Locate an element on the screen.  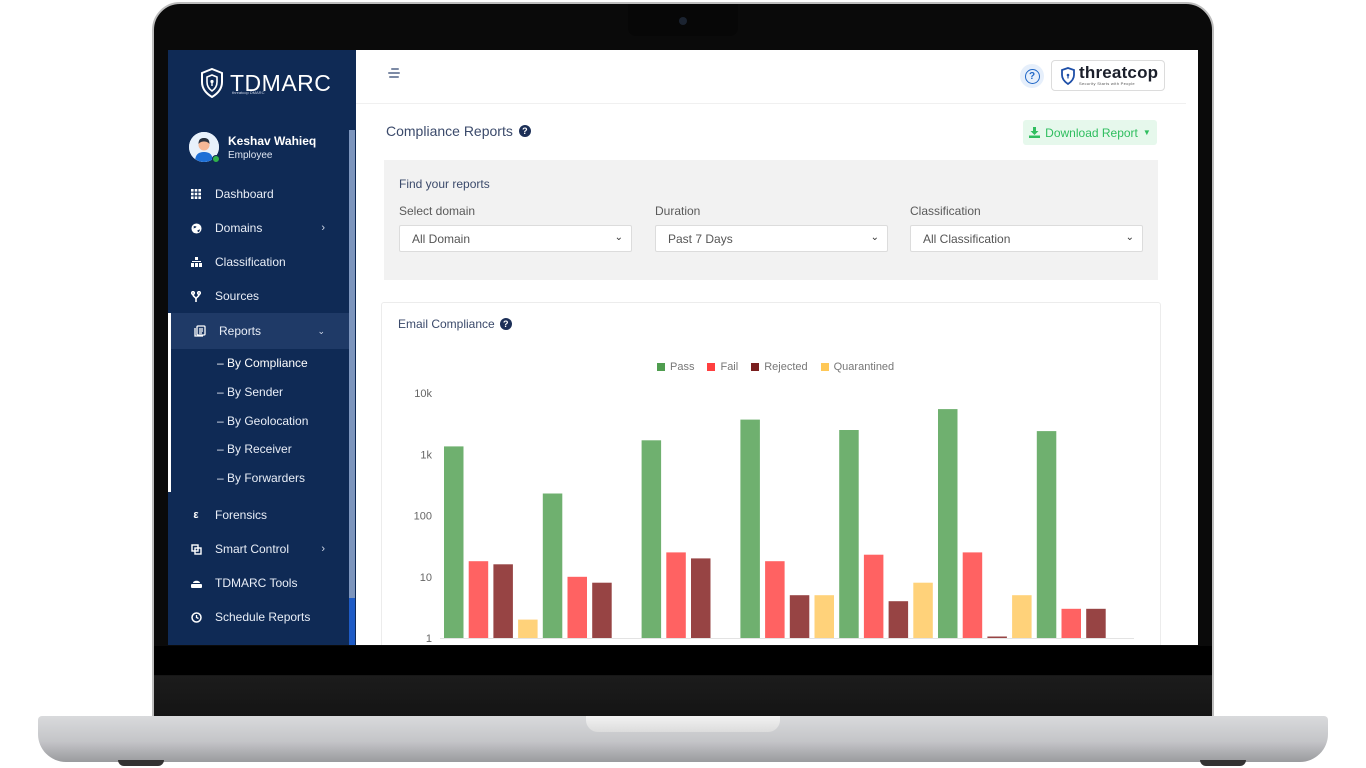
shield-logo-icon is located at coordinates (212, 83).